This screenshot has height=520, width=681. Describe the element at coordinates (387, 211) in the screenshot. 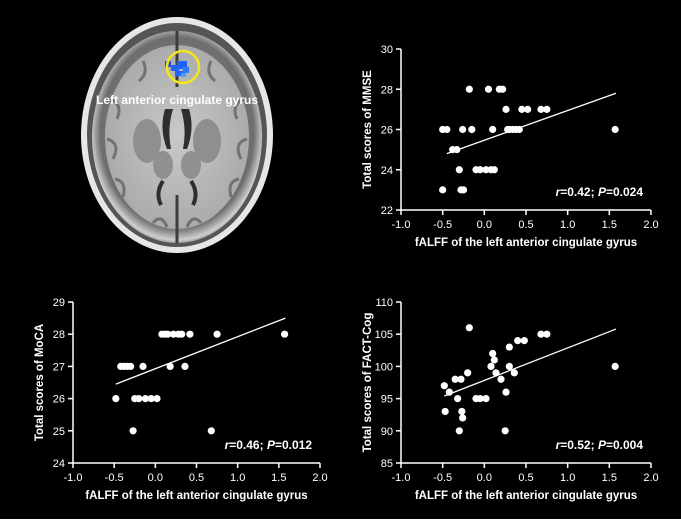

I see `y-tick-label: 22` at that location.